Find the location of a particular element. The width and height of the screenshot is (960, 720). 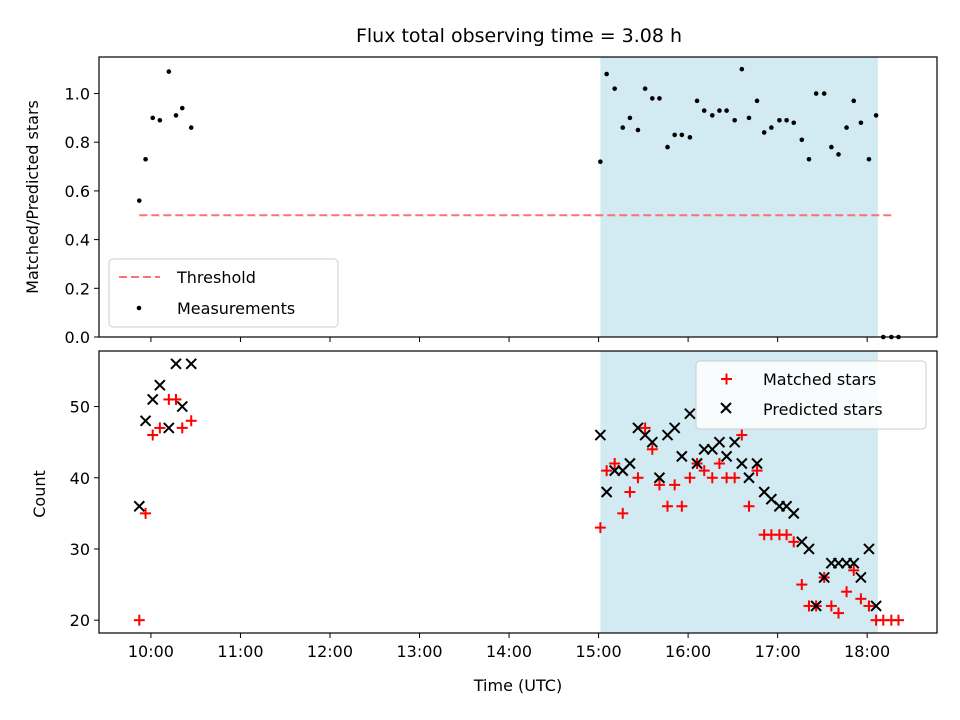

x-tick-label: 12:00 is located at coordinates (330, 651).